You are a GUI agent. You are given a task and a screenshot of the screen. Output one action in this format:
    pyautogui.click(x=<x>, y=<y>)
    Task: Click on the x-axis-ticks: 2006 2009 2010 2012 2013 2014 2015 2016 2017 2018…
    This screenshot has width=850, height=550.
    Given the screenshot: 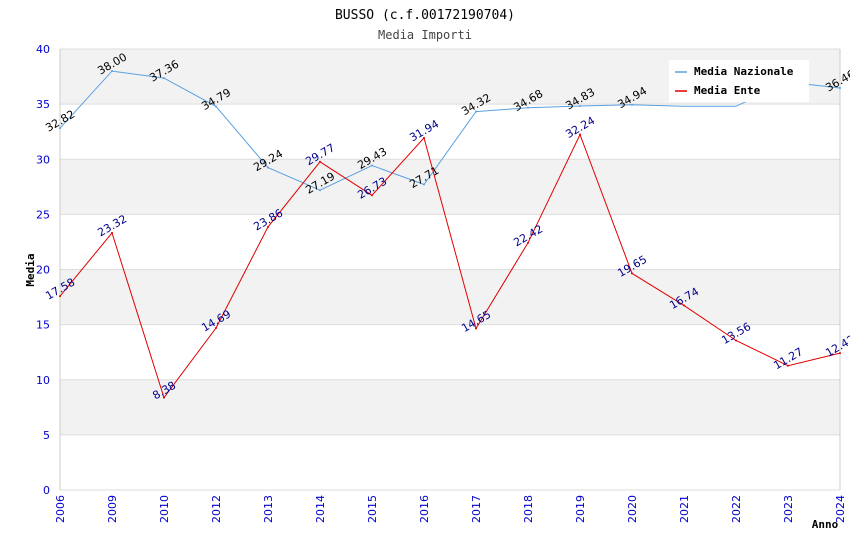 What is the action you would take?
    pyautogui.click(x=450, y=509)
    